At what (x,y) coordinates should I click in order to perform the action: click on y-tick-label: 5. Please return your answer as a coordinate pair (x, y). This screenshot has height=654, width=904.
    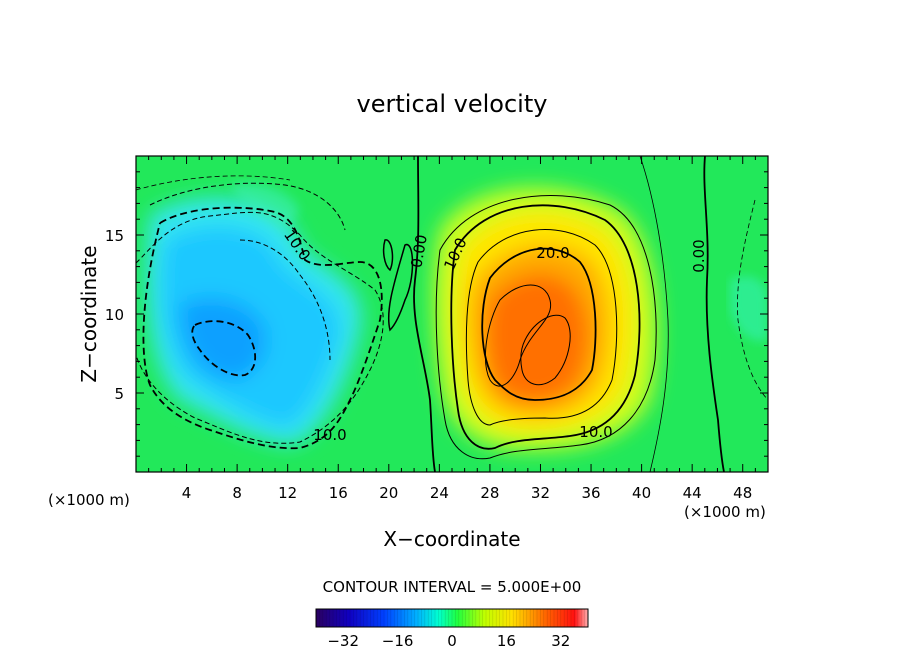
    Looking at the image, I should click on (119, 394).